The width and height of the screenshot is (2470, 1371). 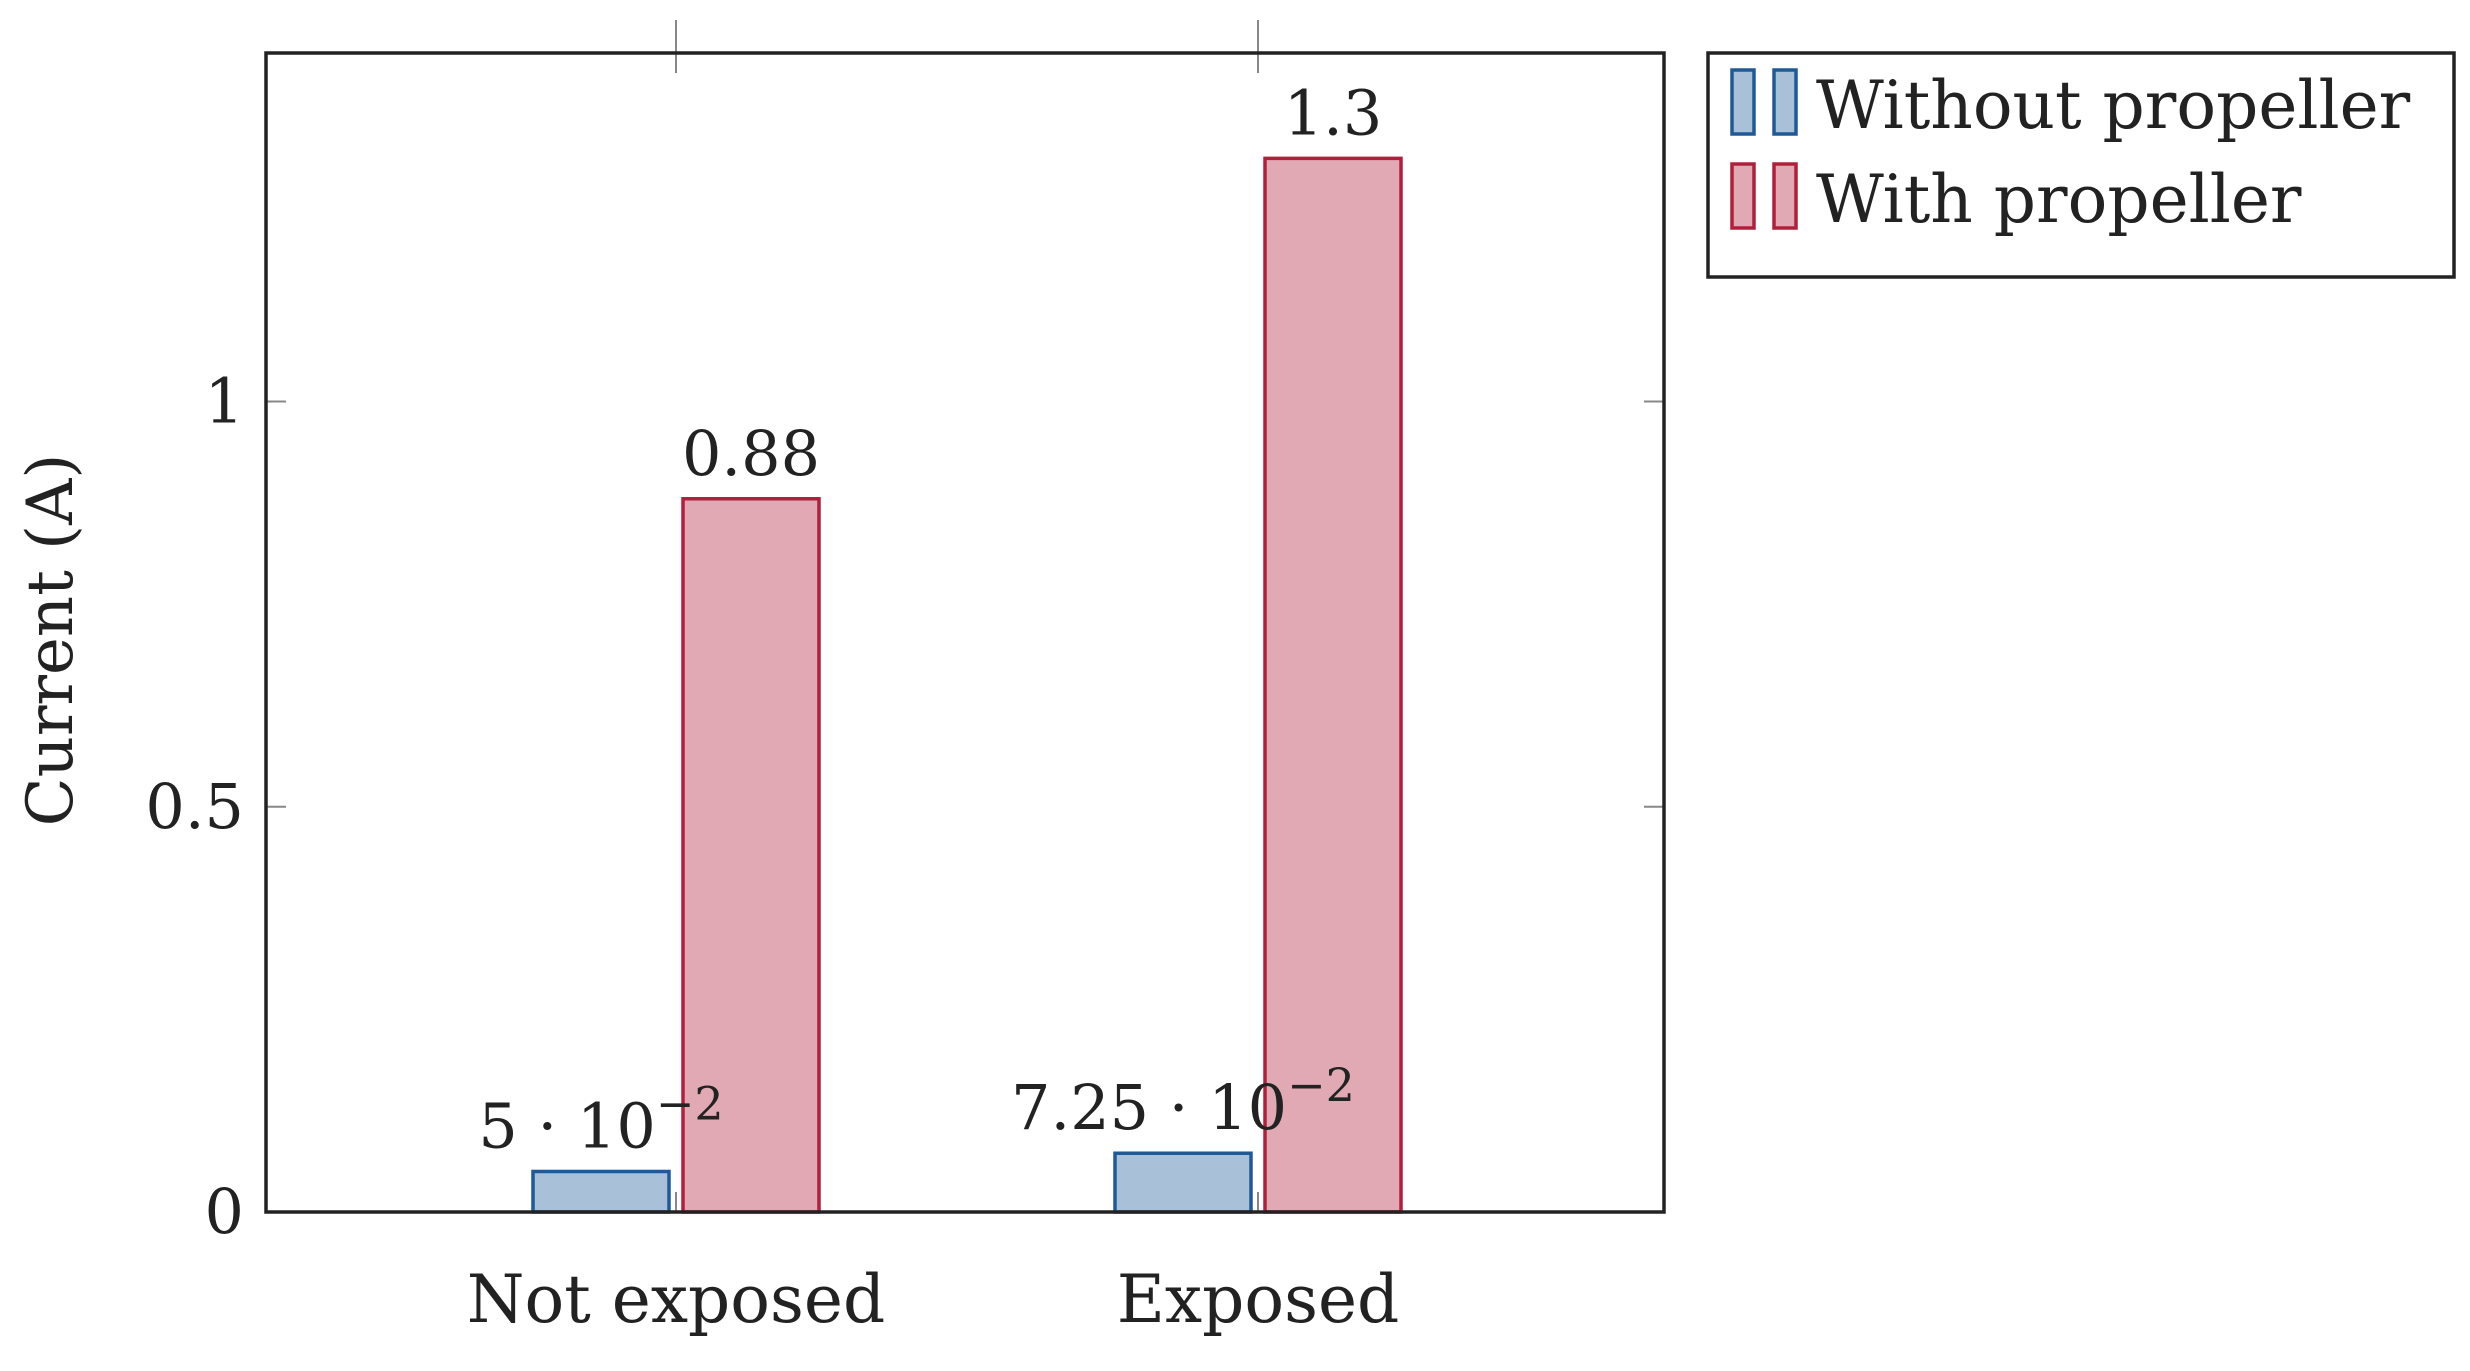 I want to click on legend: Without propeller With propeller, so click(x=2081, y=165).